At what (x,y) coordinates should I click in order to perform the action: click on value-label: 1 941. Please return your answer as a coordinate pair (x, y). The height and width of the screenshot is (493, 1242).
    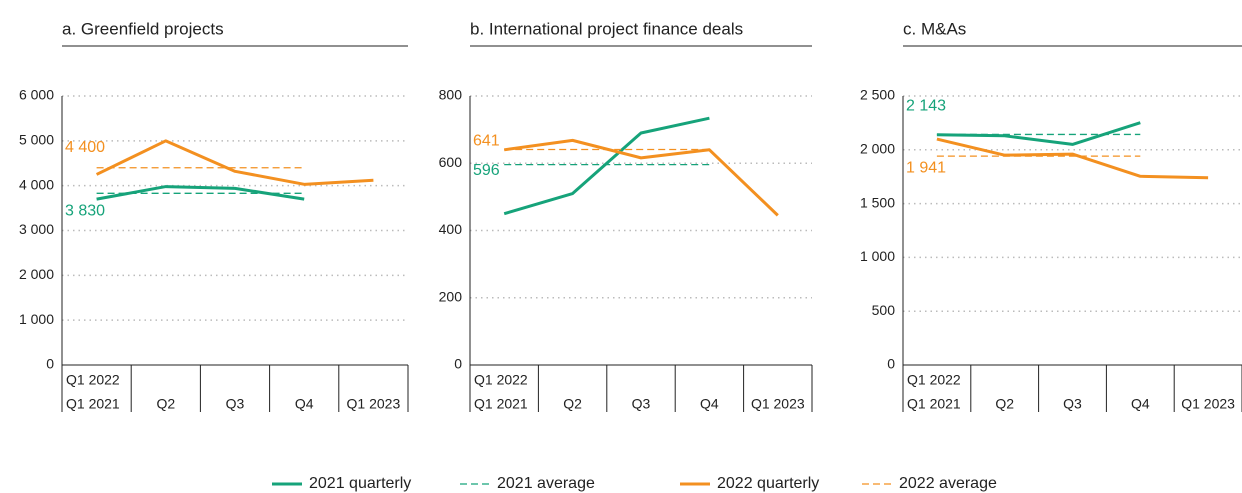
    Looking at the image, I should click on (926, 167).